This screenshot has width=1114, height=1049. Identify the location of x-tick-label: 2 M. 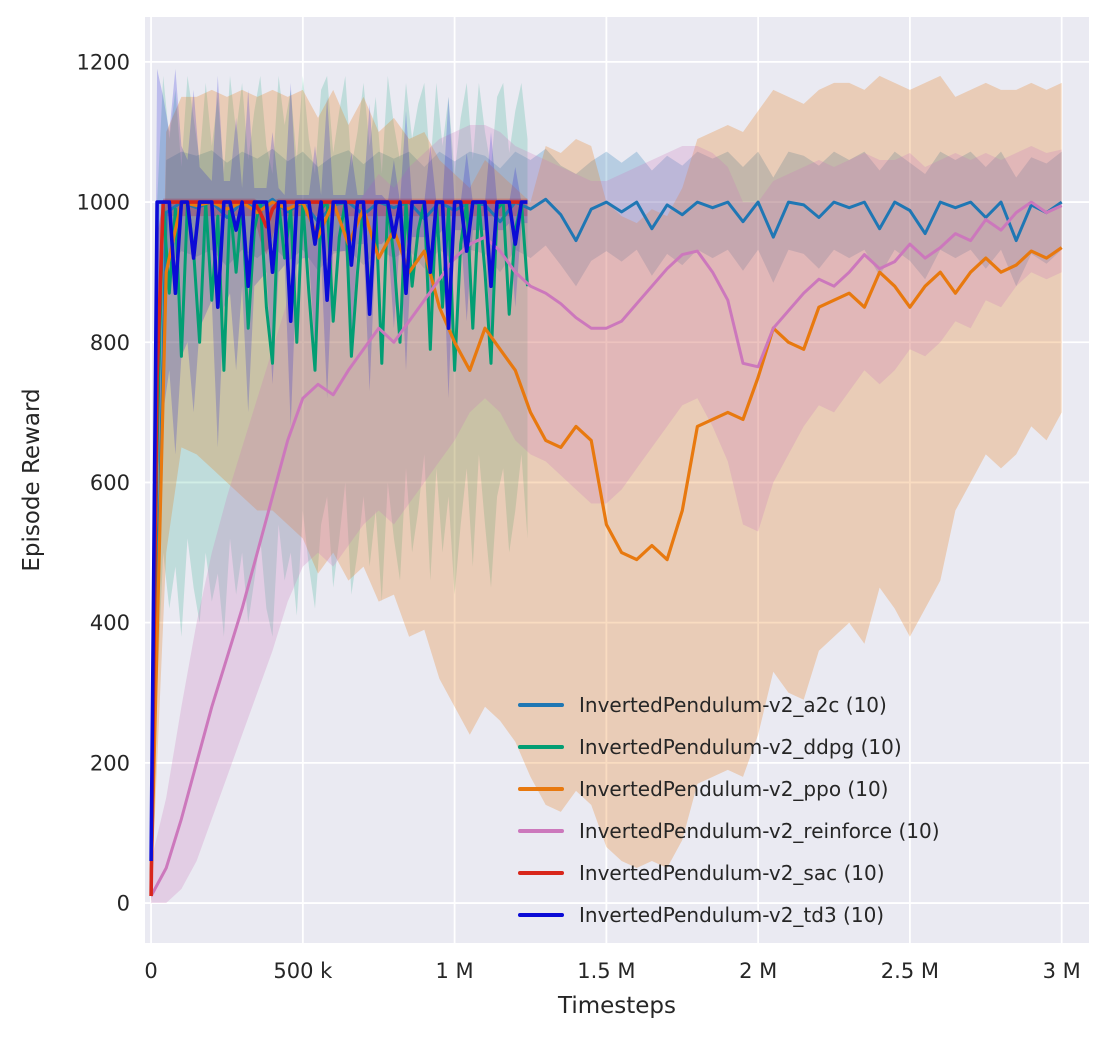
(758, 971).